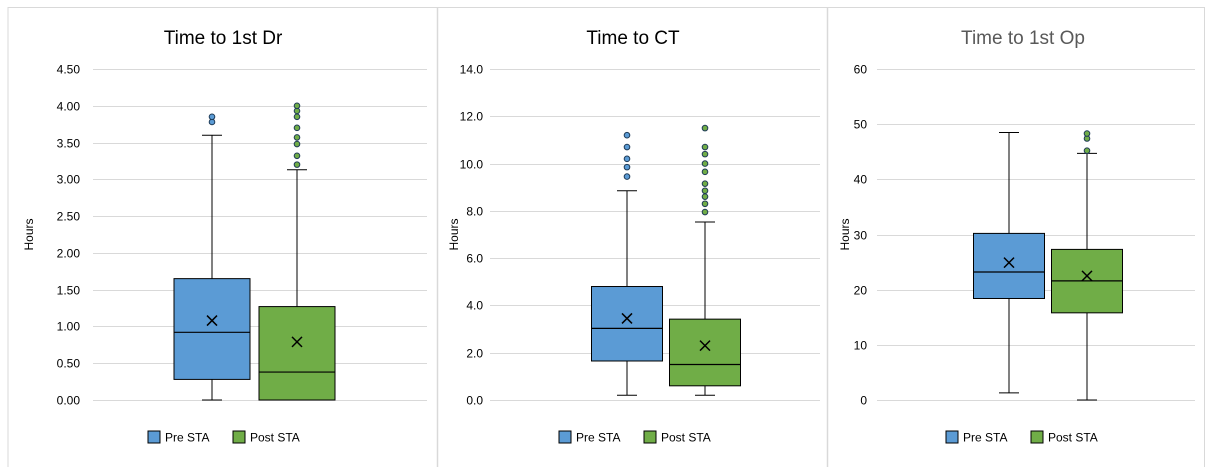 This screenshot has width=1205, height=467. I want to click on y-tick-label: 4.0, so click(474, 306).